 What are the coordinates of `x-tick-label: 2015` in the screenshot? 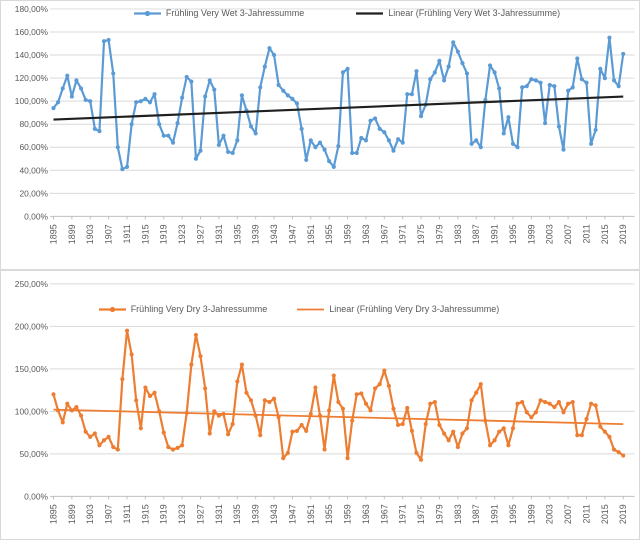 It's located at (605, 514).